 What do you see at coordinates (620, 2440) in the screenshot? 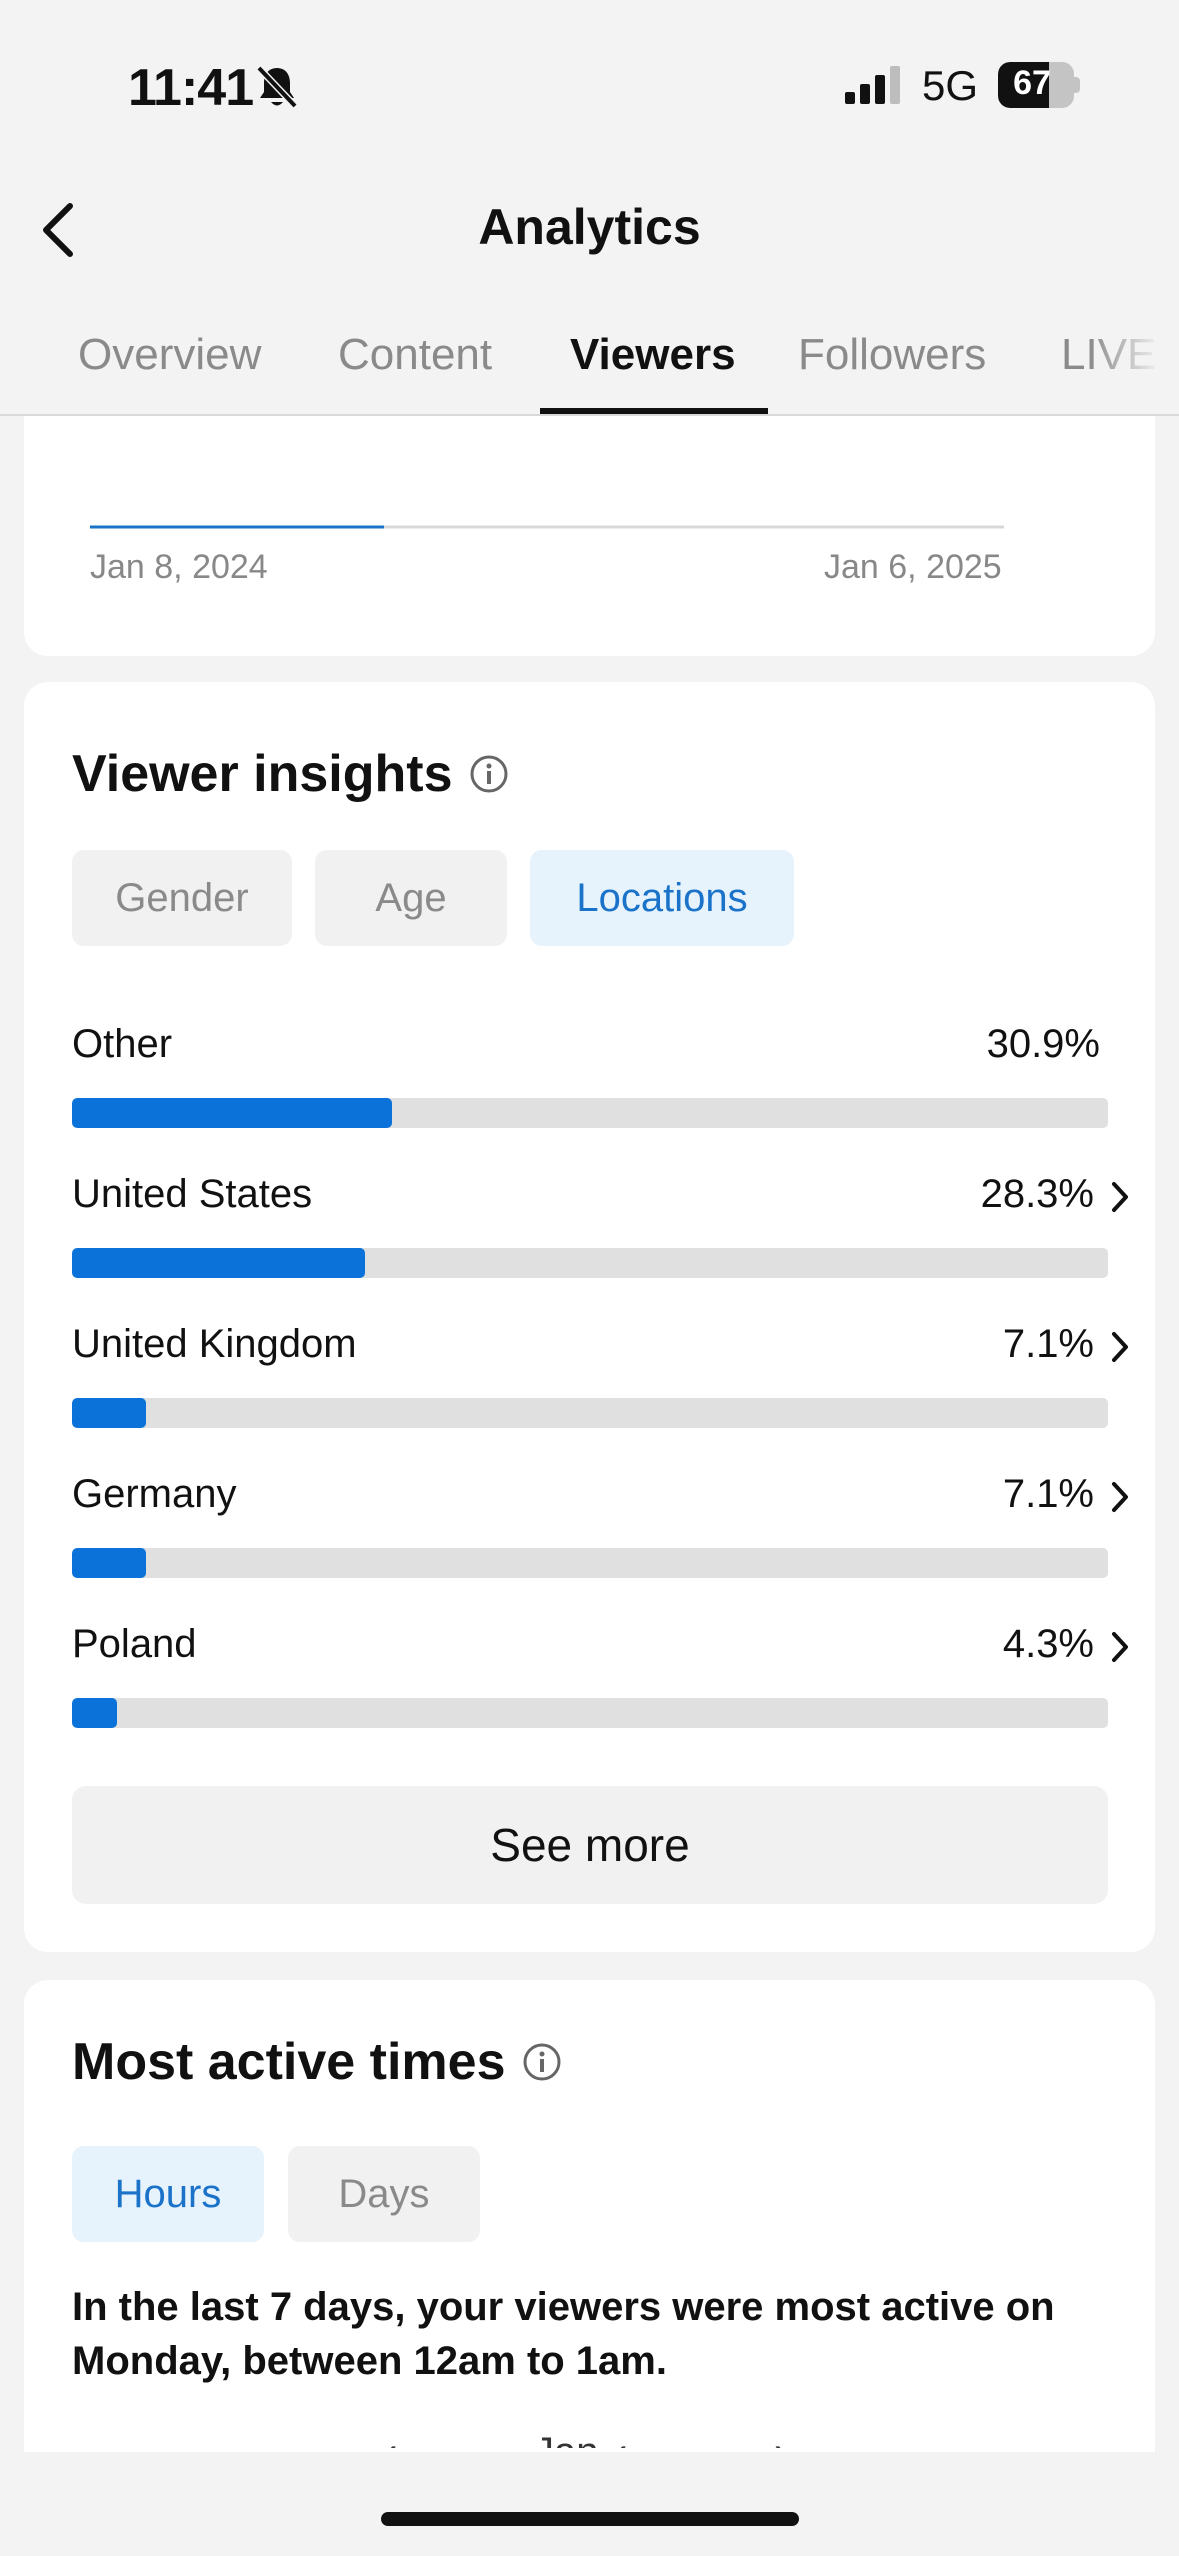
I see `chevron-down-icon: ‹` at bounding box center [620, 2440].